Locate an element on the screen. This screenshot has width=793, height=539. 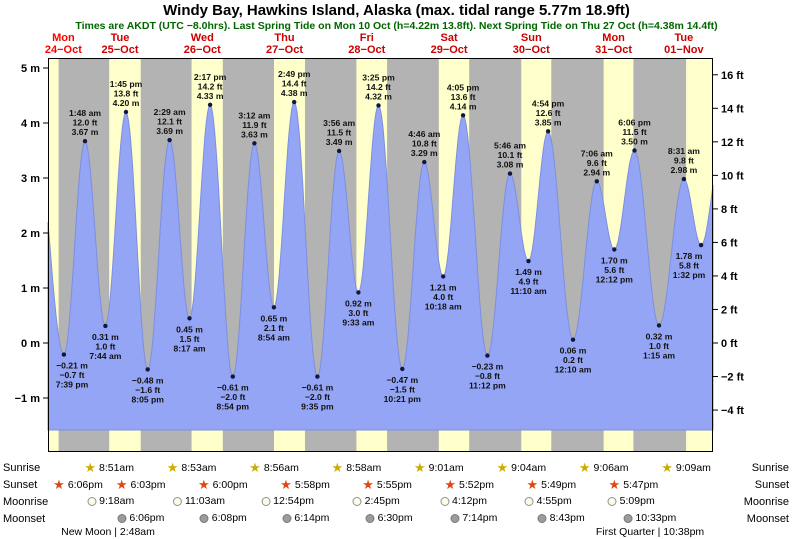
moonrise-time: 4:12pm is located at coordinates (469, 501).